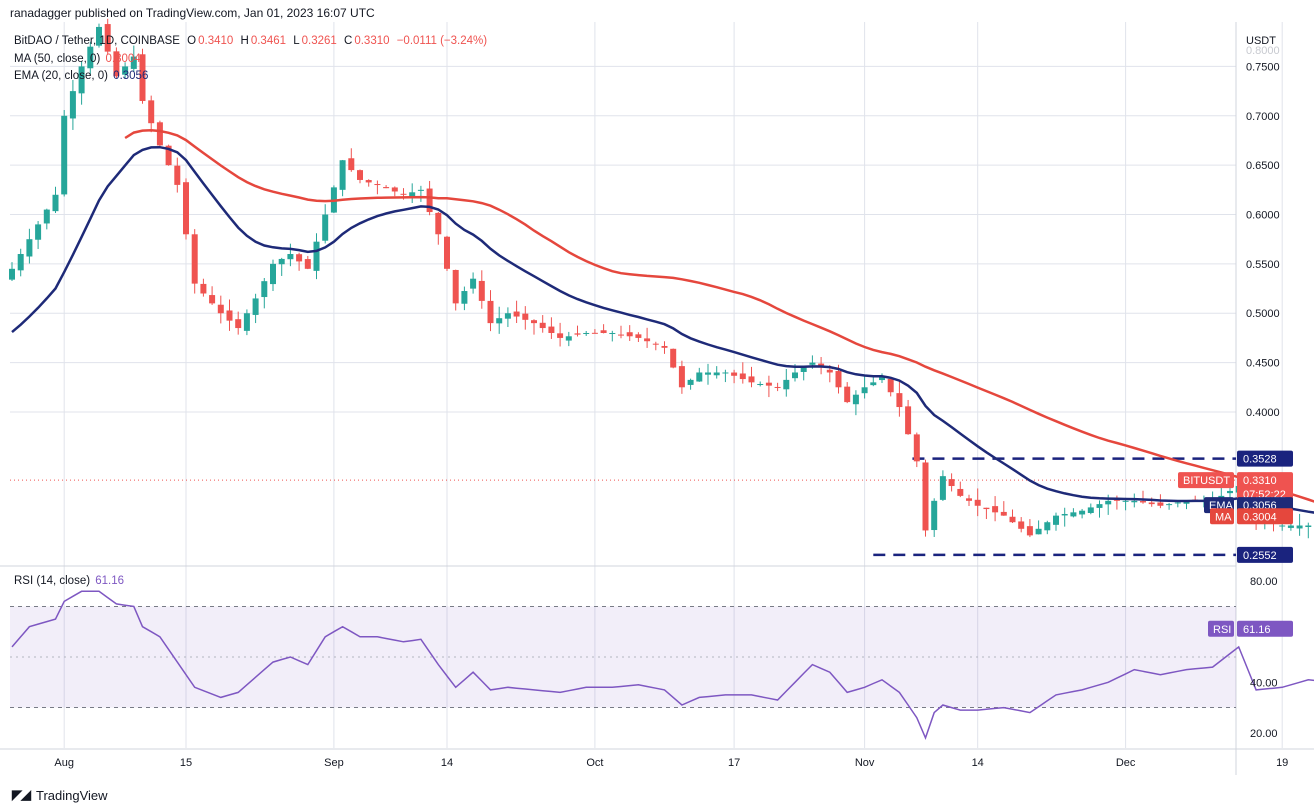 Image resolution: width=1314 pixels, height=812 pixels. Describe the element at coordinates (442, 41) in the screenshot. I see `legend-change: −0.0111 (−3.24%)` at that location.